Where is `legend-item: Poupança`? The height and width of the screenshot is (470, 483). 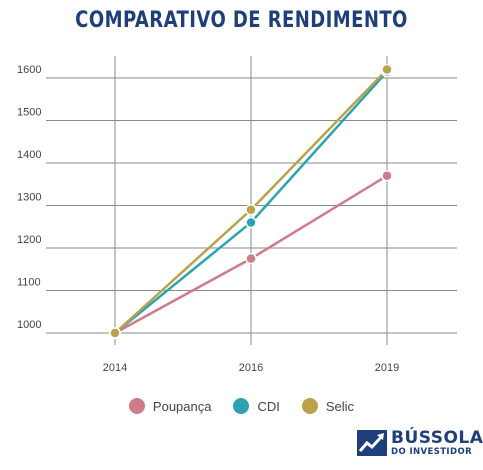 legend-item: Poupança is located at coordinates (170, 406).